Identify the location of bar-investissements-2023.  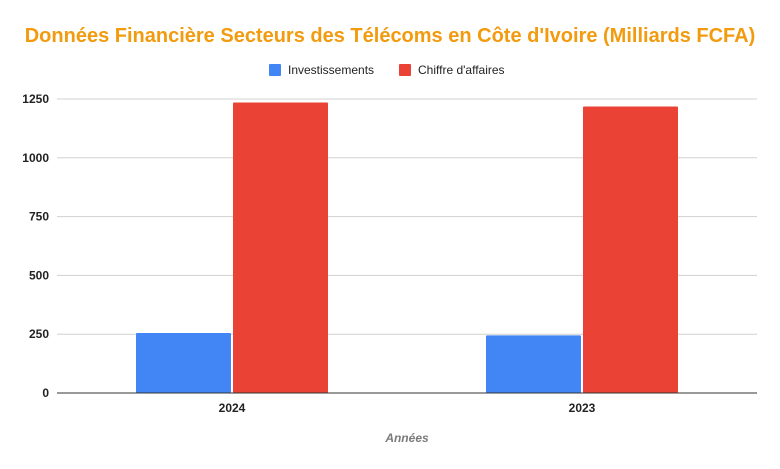
(533, 364).